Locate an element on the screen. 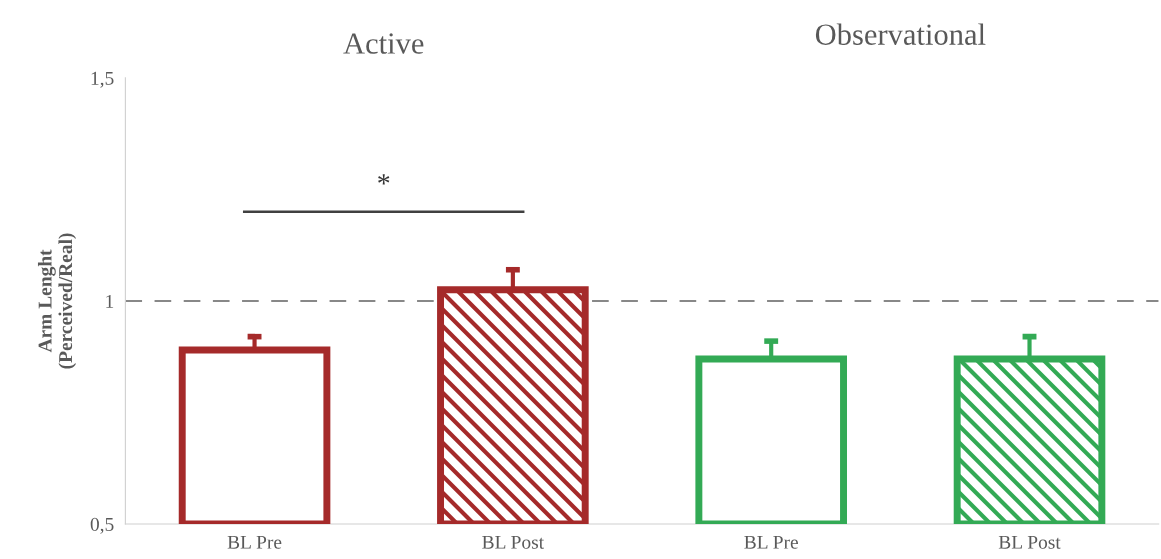  y-tick-label: 1,5 is located at coordinates (102, 79).